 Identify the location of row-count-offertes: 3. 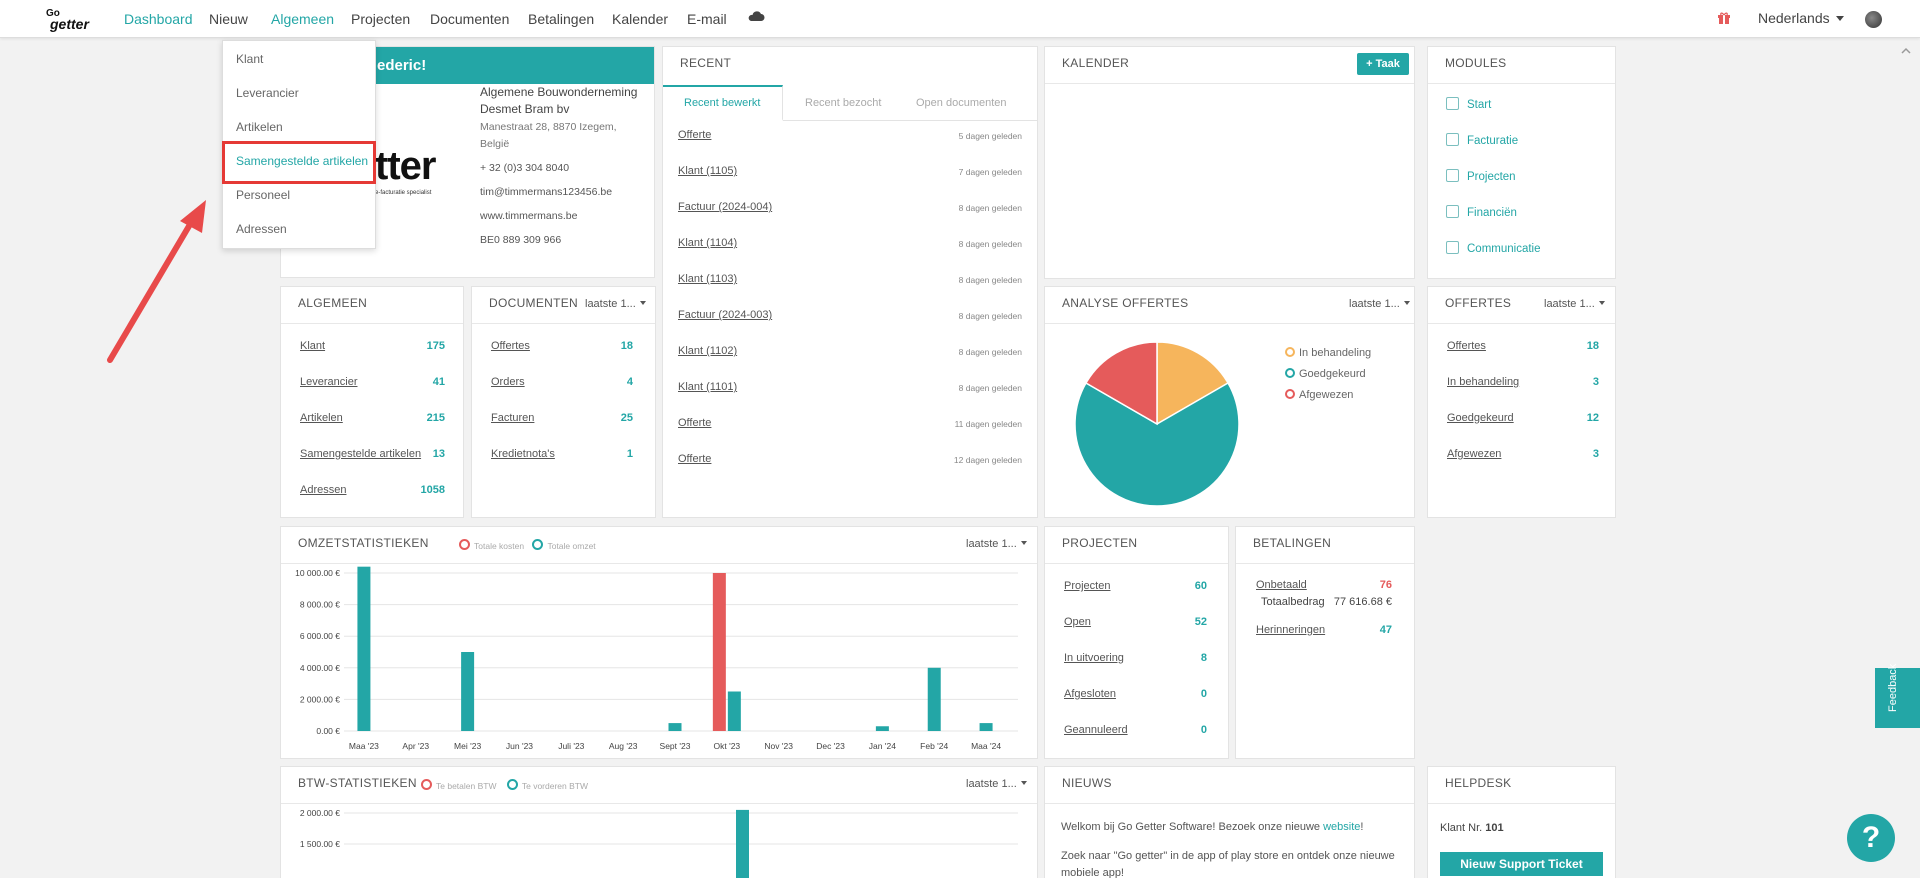
(1595, 454).